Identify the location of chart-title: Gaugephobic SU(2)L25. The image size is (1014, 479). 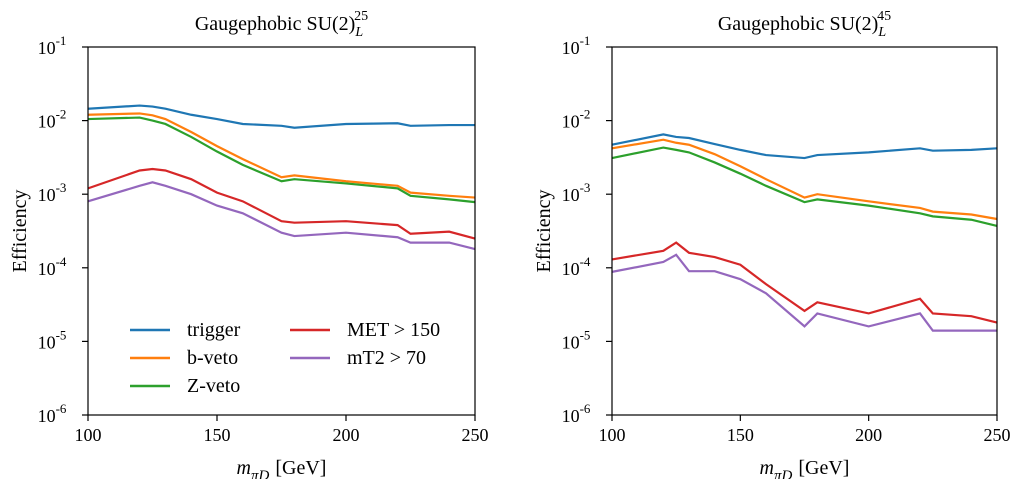
(281, 24).